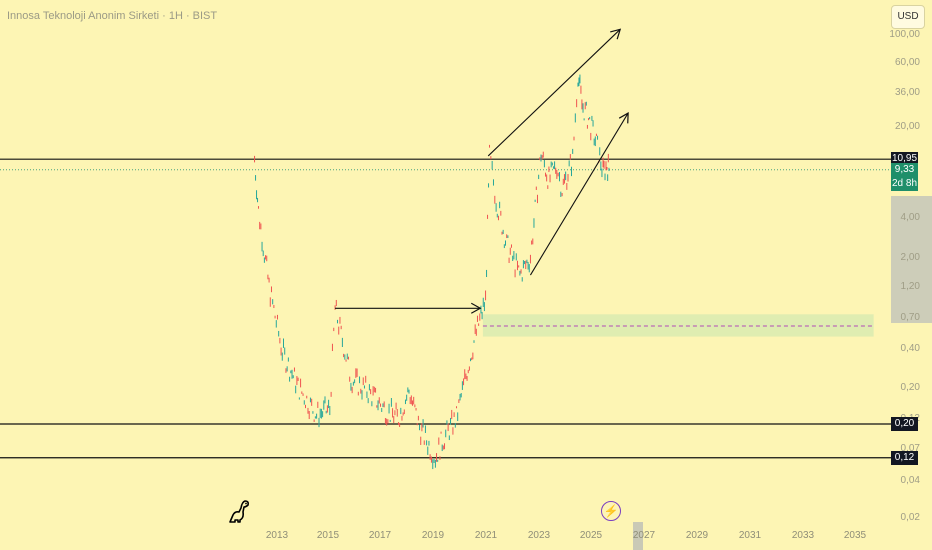  I want to click on time-tick-label: 2015, so click(328, 535).